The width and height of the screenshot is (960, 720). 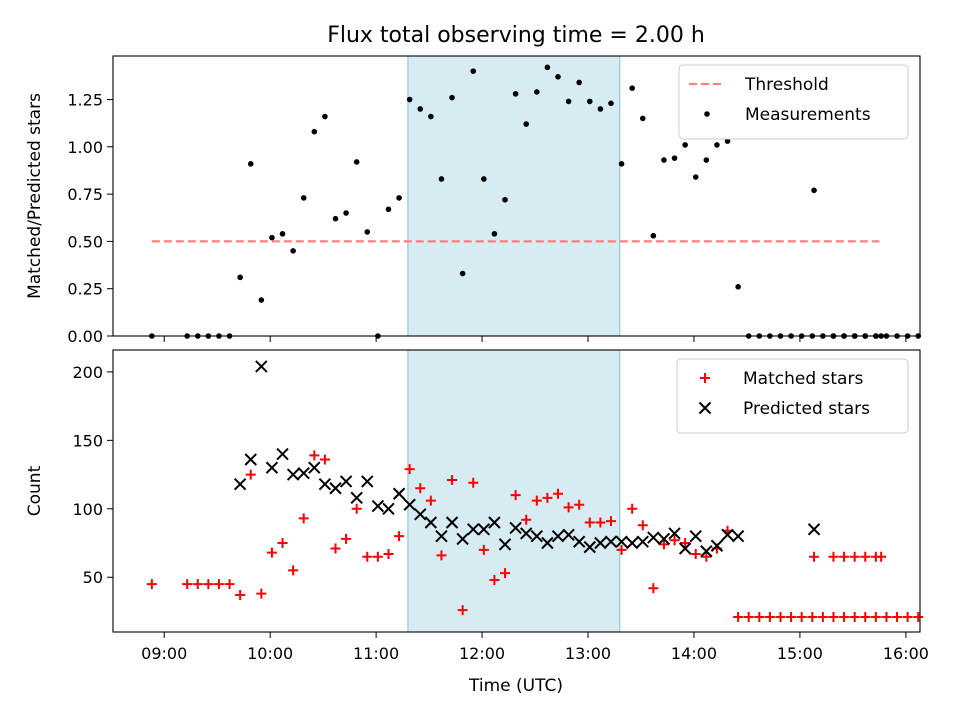 I want to click on x-tick-label: 14:00, so click(x=694, y=653).